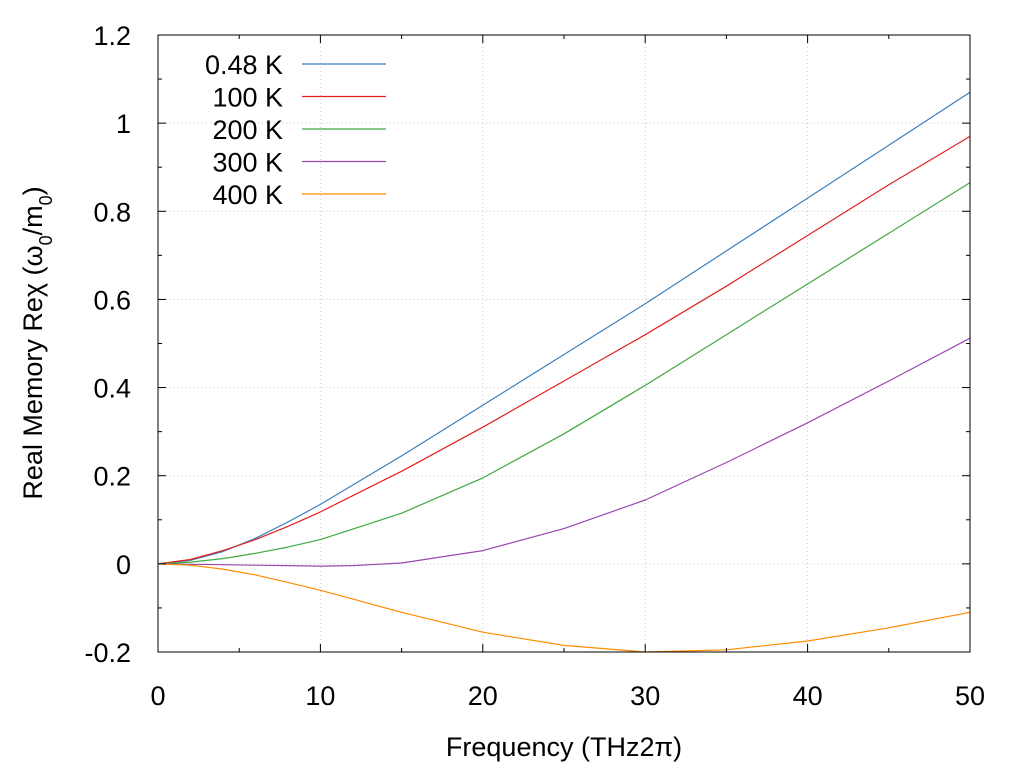  I want to click on y-tick-label: 0.6, so click(112, 300).